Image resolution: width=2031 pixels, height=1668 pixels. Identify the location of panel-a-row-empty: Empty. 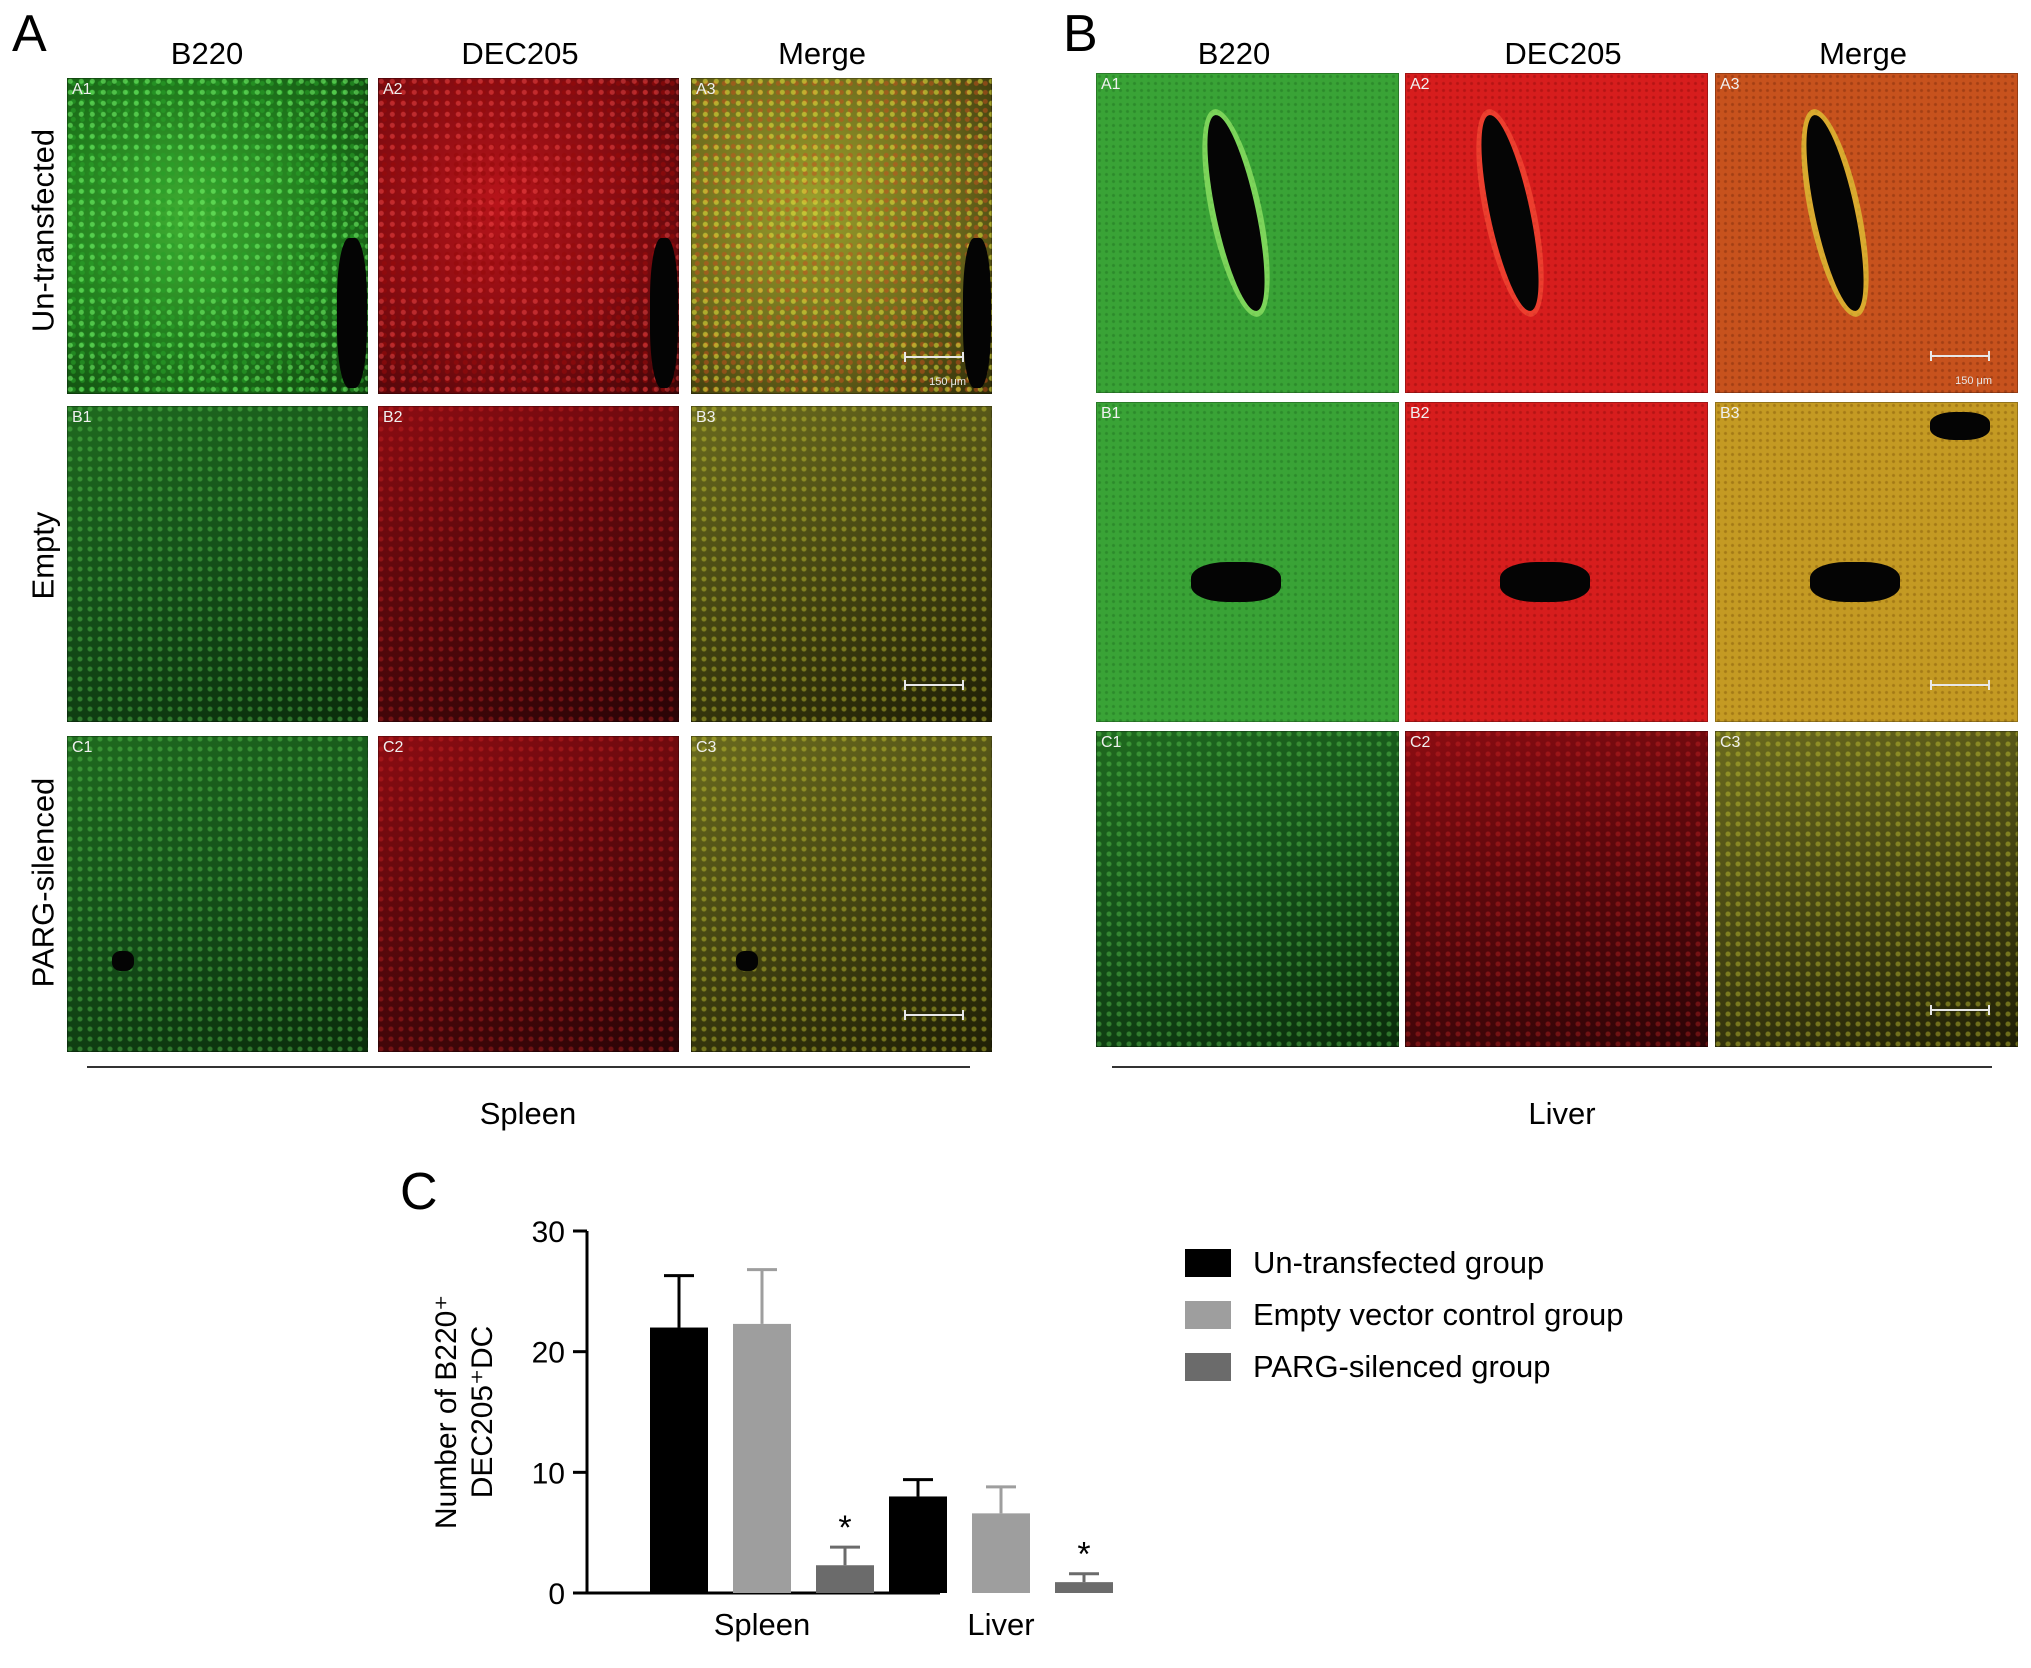
(43, 555).